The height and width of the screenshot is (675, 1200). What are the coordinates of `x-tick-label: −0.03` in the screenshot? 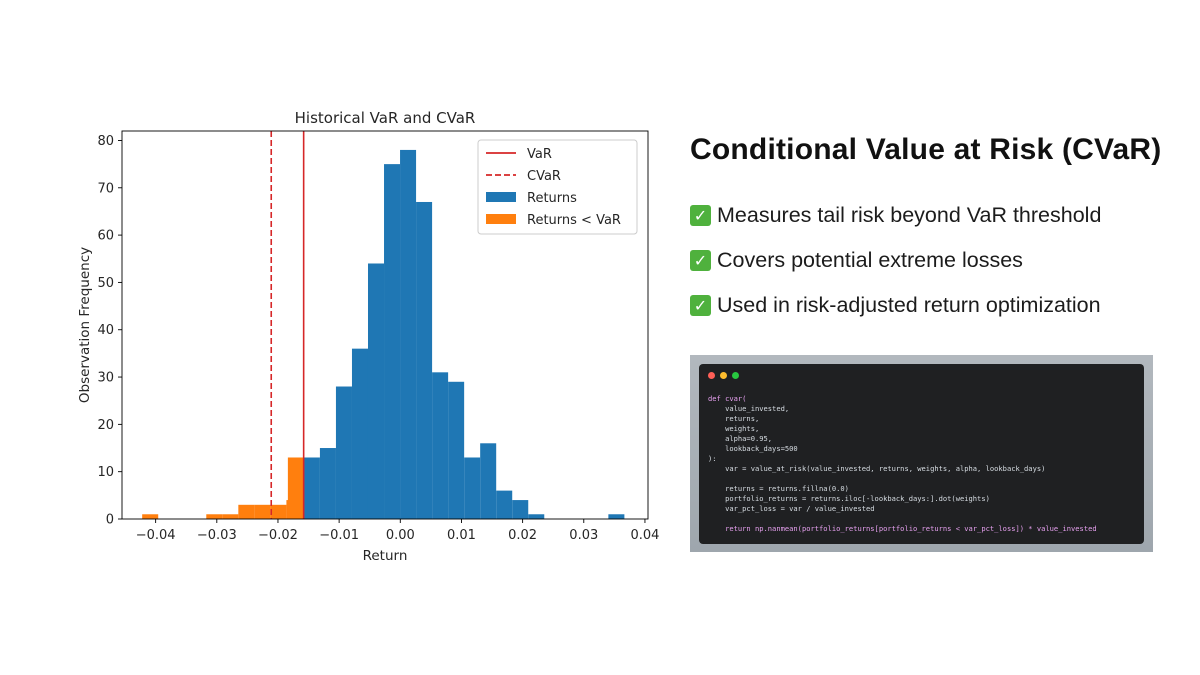 It's located at (217, 535).